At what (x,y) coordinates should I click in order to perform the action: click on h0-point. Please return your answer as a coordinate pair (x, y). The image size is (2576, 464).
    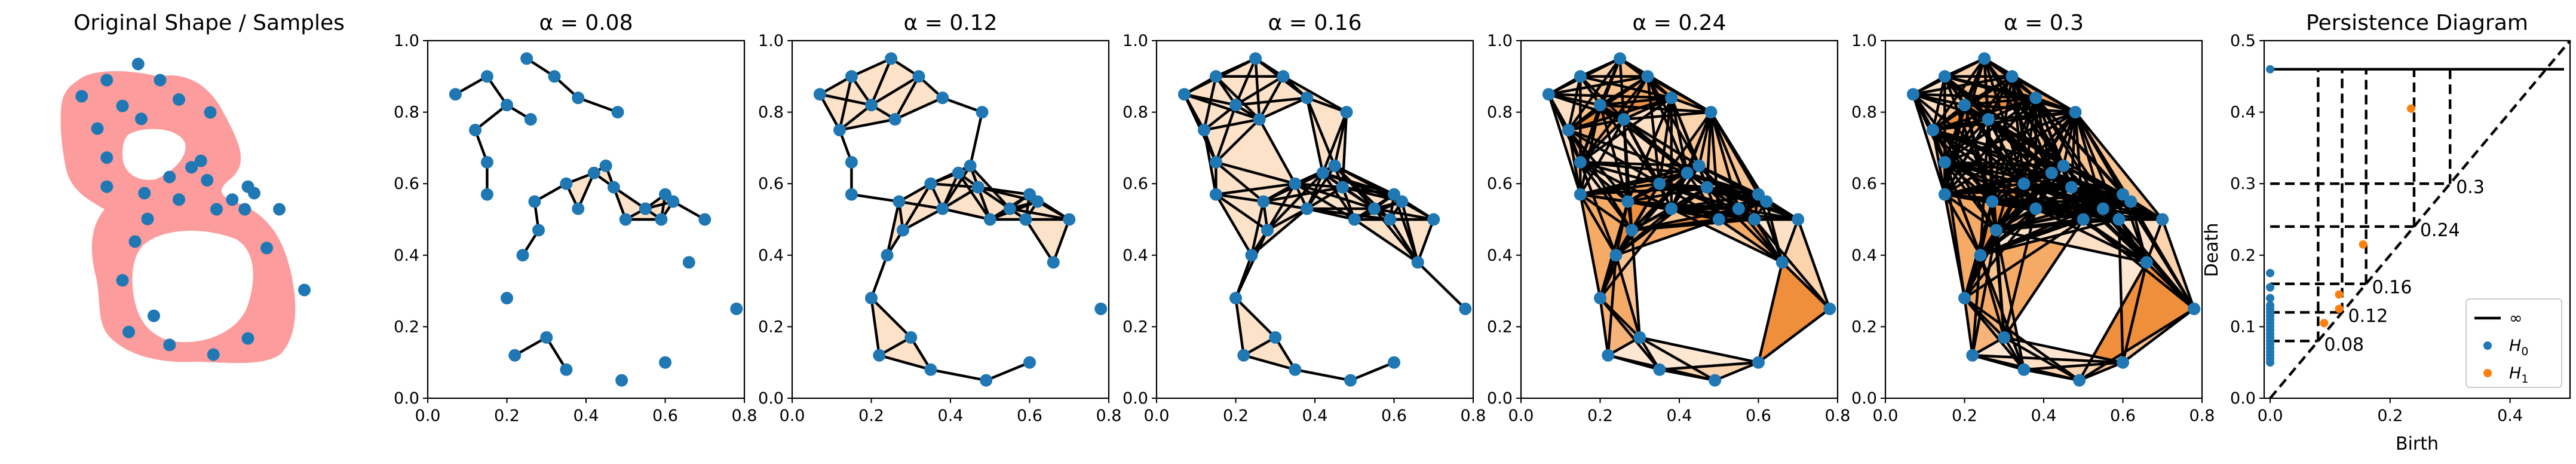
    Looking at the image, I should click on (2270, 272).